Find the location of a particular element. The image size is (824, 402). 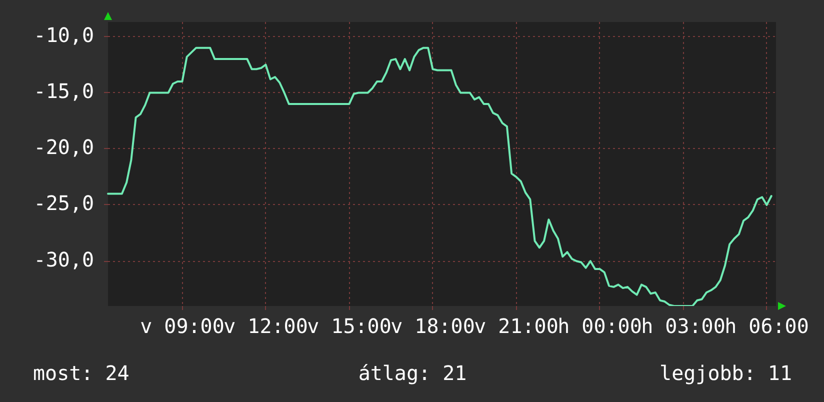

x-tick-label: h 00:00 is located at coordinates (600, 326).